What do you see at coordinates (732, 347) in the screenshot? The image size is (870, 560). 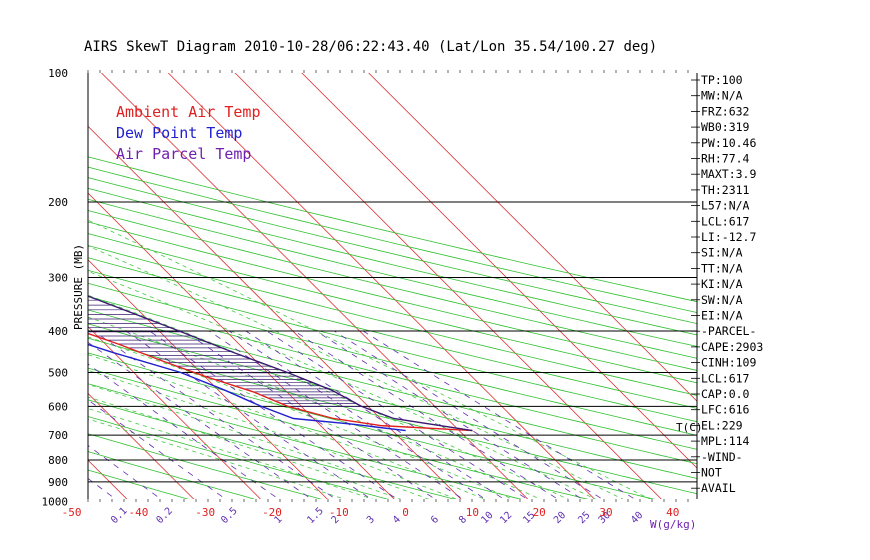 I see `index-label: CAPE:2903` at bounding box center [732, 347].